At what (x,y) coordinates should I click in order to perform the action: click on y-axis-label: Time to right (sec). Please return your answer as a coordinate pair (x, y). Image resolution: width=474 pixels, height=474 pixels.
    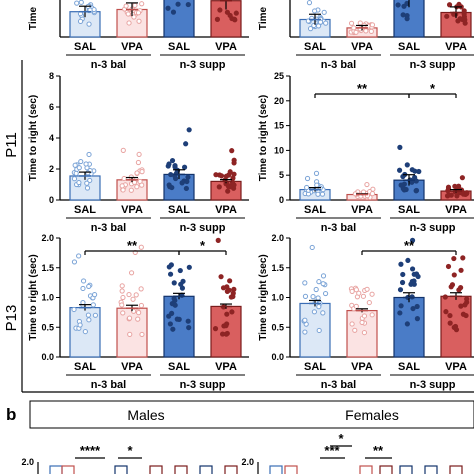
    Looking at the image, I should click on (33, 138).